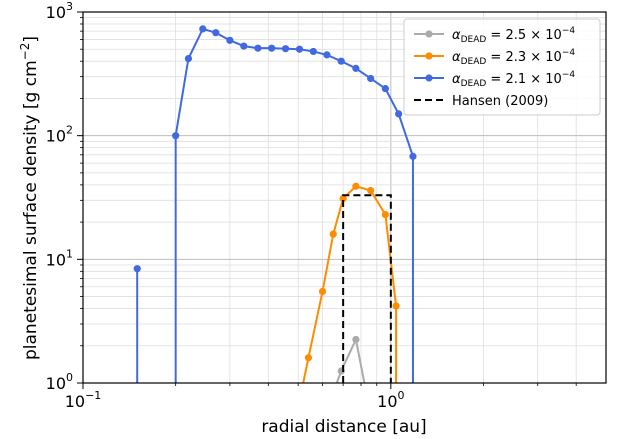 The height and width of the screenshot is (439, 622). I want to click on legend-entry: Hansen (2009), so click(481, 101).